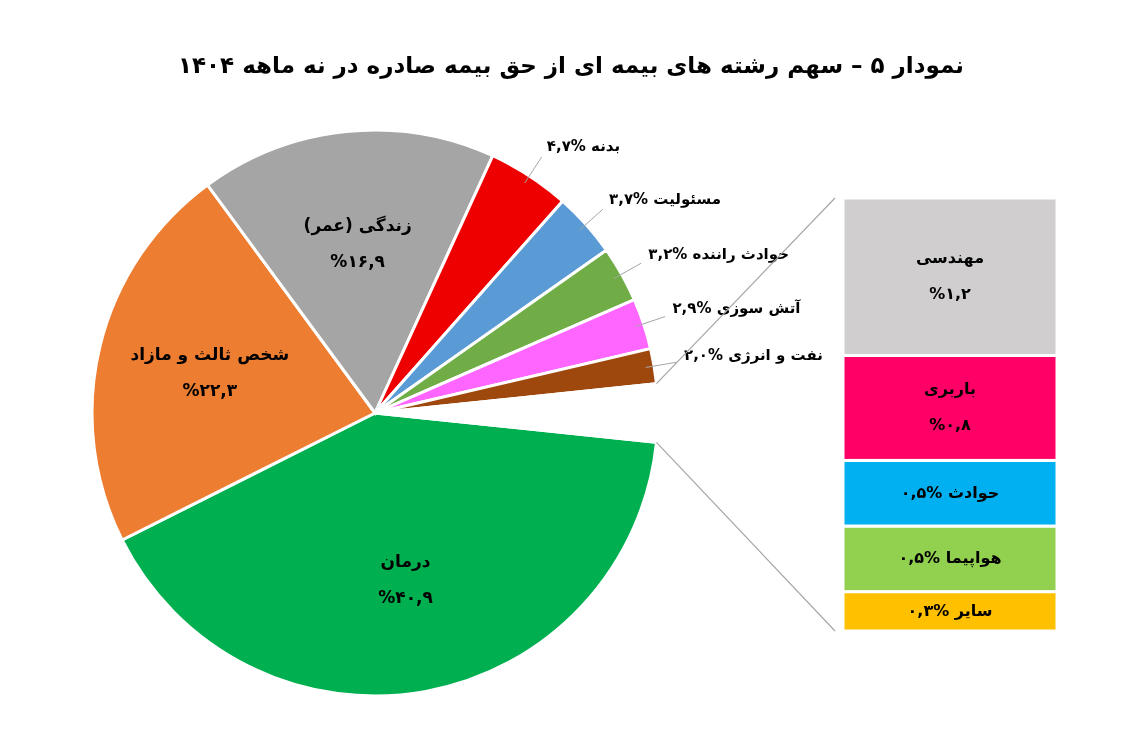 This screenshot has height=748, width=1142. I want to click on slice-label: بدنه %۴,۷, so click(583, 145).